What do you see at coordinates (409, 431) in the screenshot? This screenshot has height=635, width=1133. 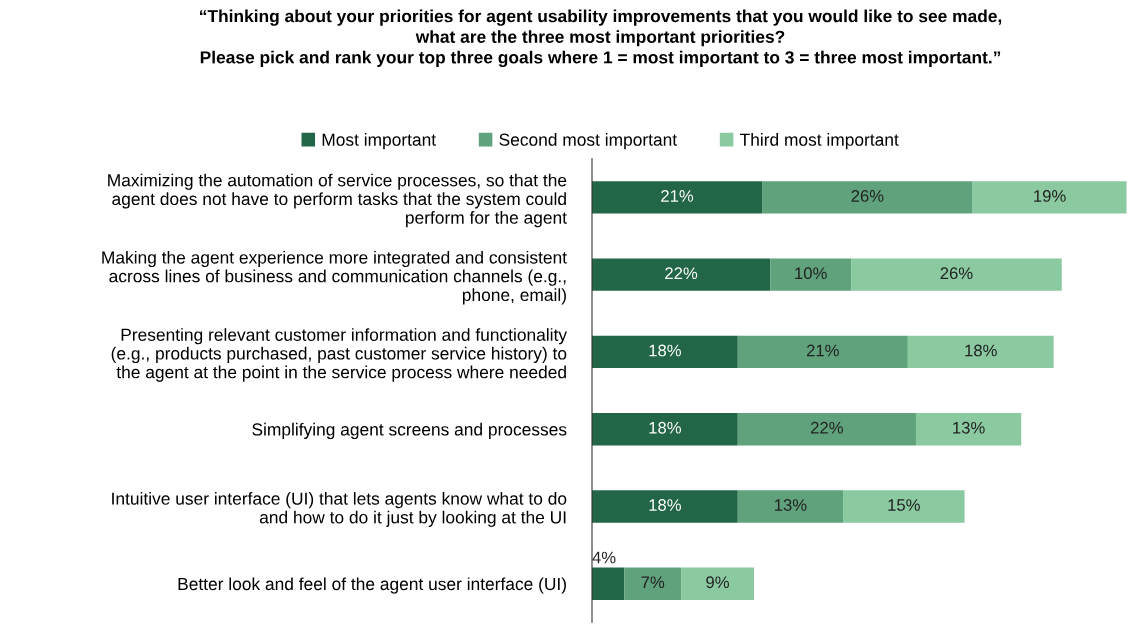 I see `y-tick-label: Simplifying agent screens and processes` at bounding box center [409, 431].